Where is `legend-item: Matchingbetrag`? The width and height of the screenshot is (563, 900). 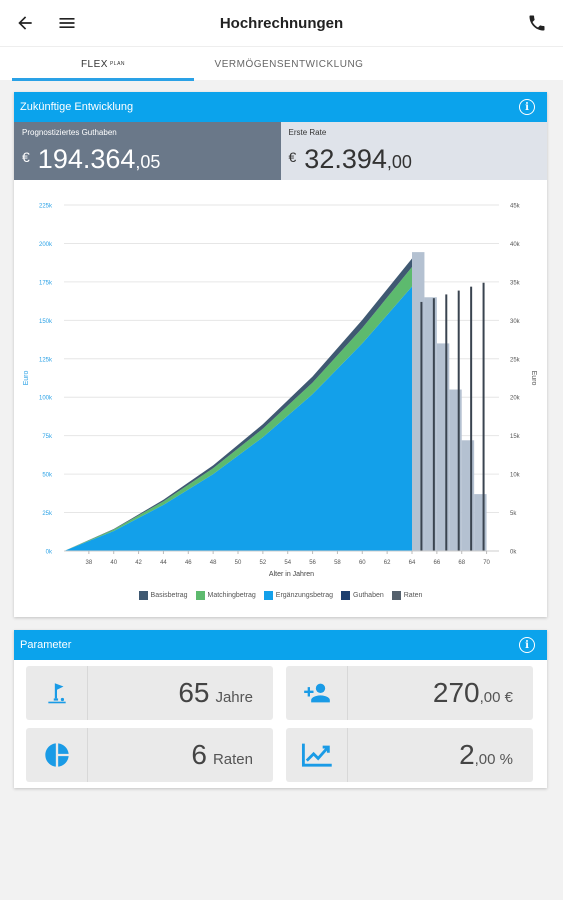
legend-item: Matchingbetrag is located at coordinates (225, 595).